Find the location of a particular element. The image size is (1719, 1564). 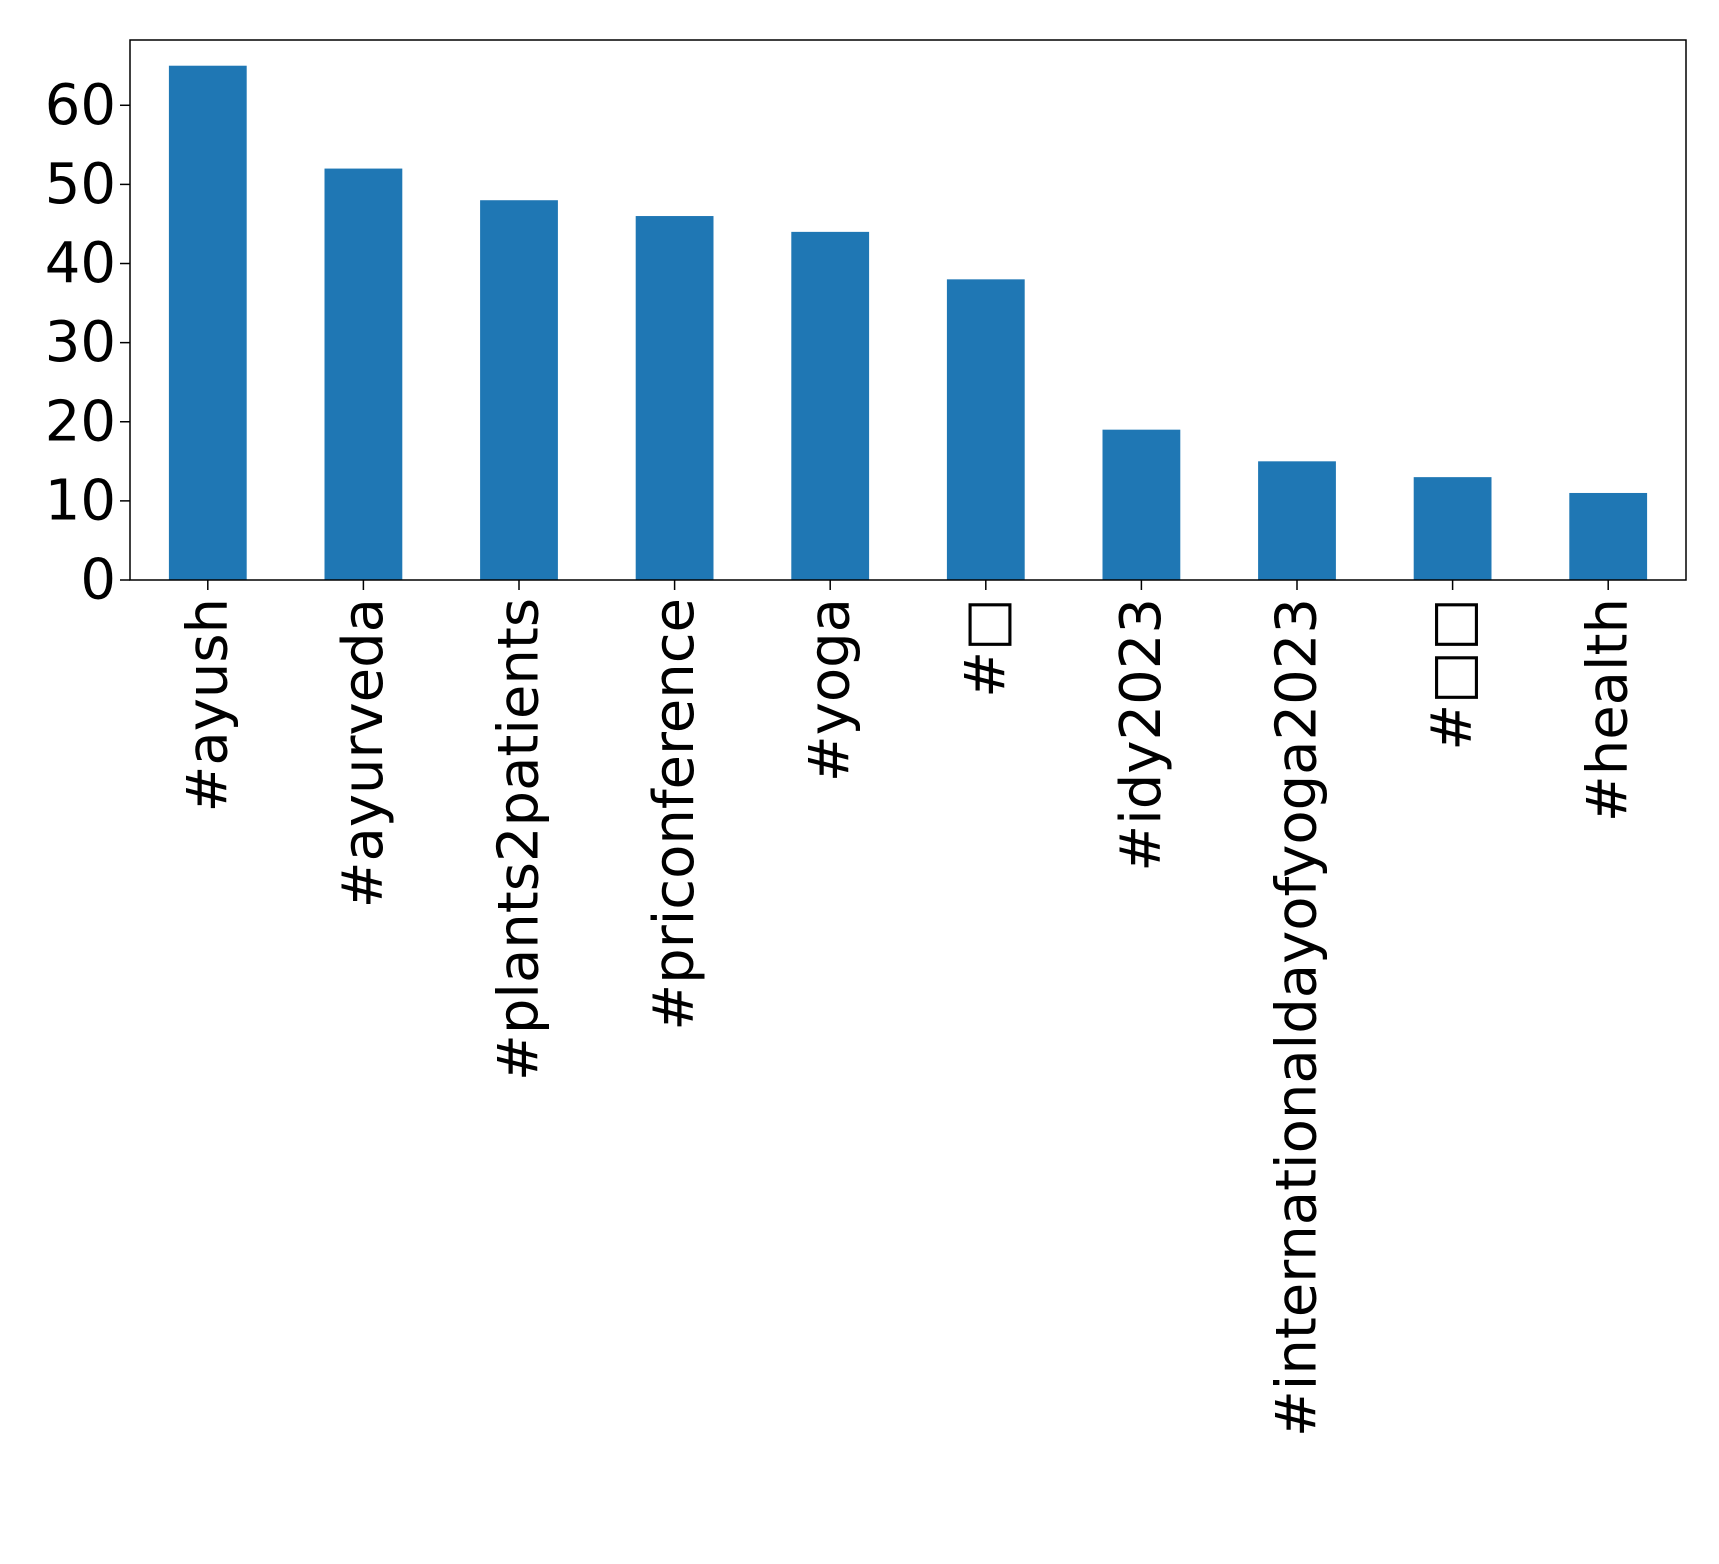

y-tick-label: 30 is located at coordinates (80, 342).